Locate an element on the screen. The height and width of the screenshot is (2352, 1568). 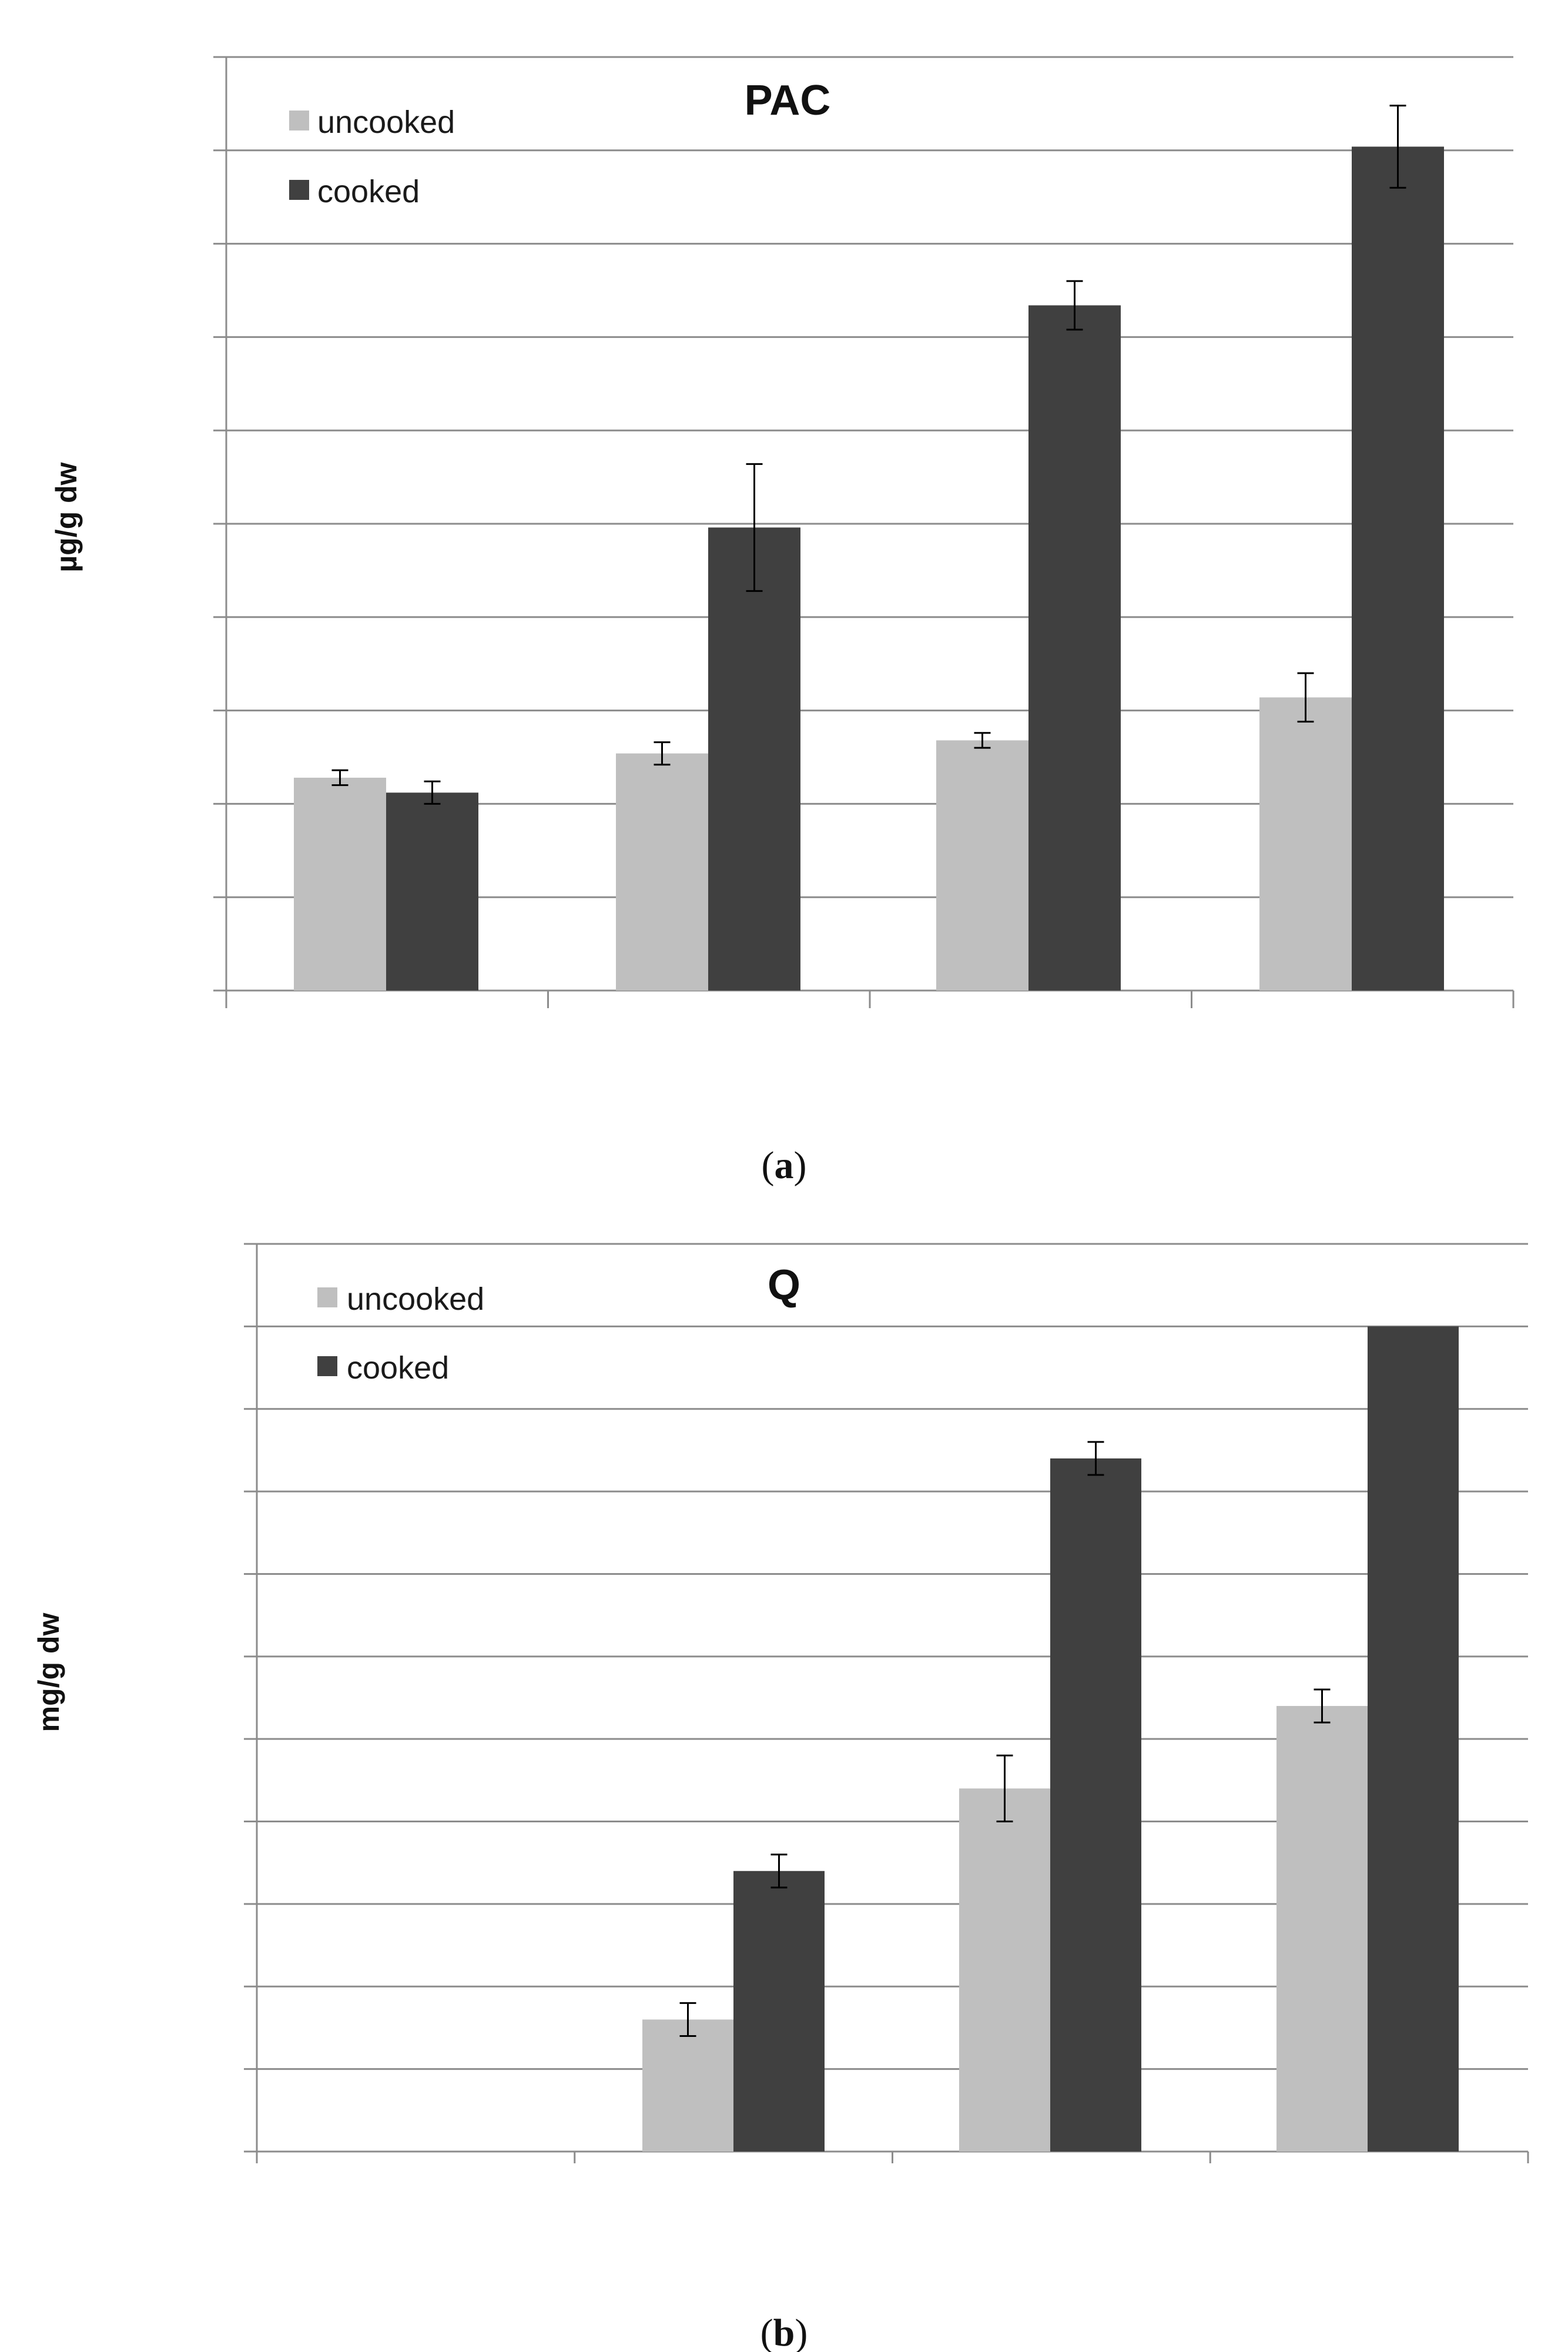
legend-pac: uncooked cooked is located at coordinates (372, 157).